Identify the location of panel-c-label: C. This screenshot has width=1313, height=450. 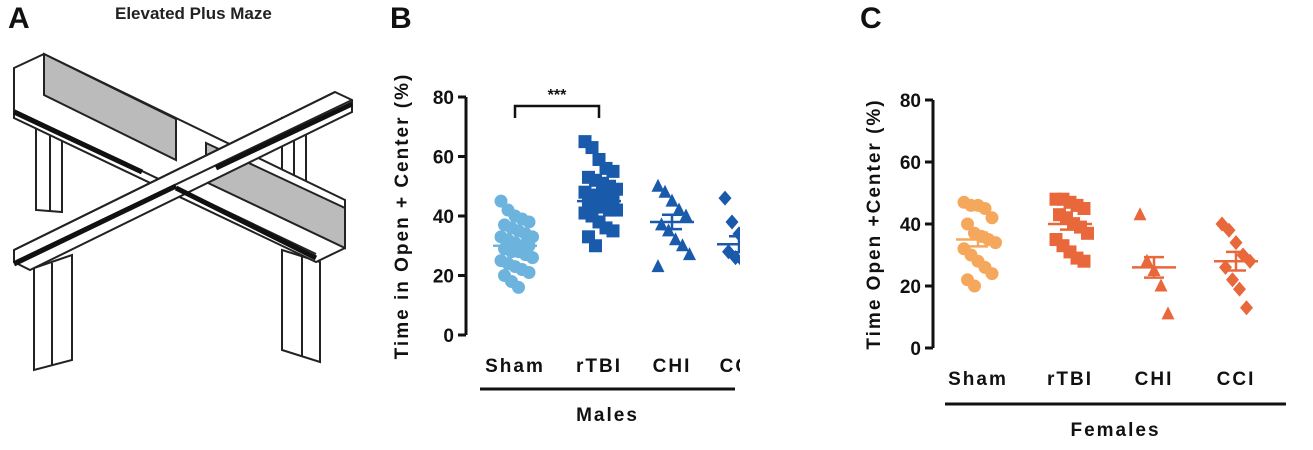
(871, 18).